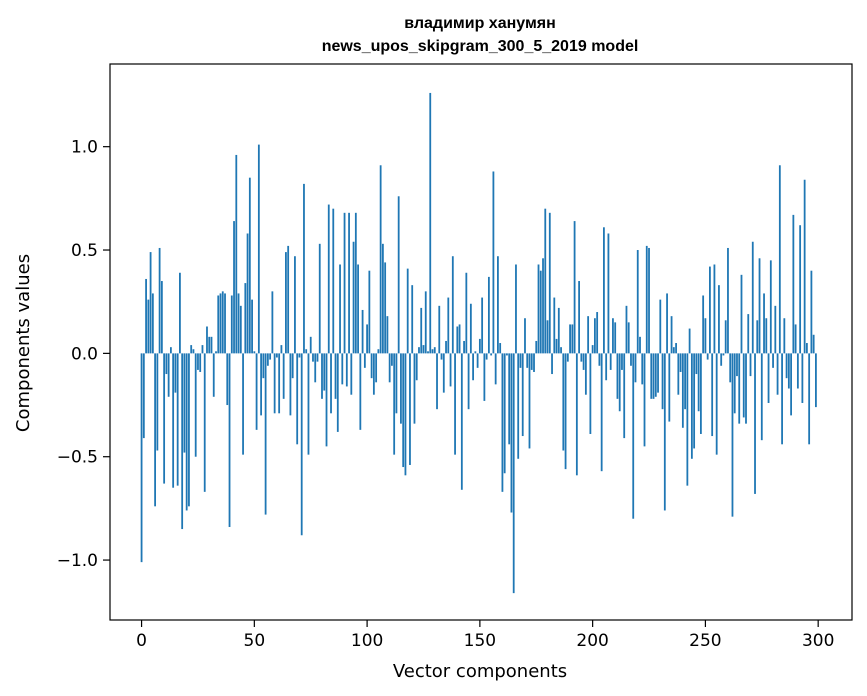 The image size is (867, 696). Describe the element at coordinates (480, 641) in the screenshot. I see `x-tick-label: 150` at that location.